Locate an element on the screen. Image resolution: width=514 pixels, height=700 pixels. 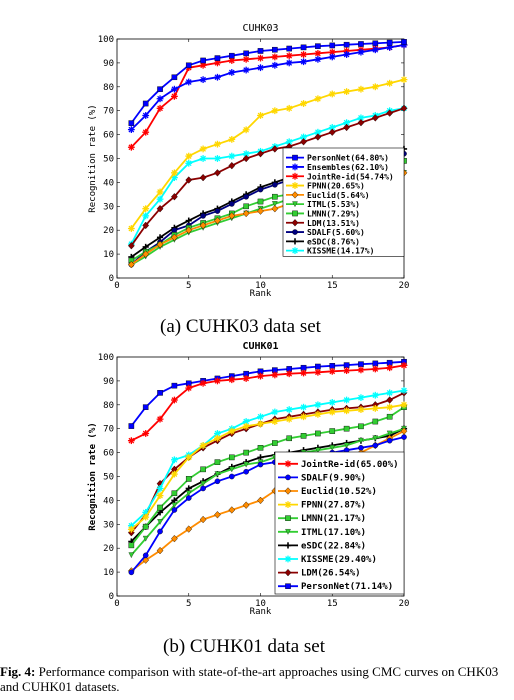
legend-label: KISSME(29.40%) is located at coordinates (339, 560).